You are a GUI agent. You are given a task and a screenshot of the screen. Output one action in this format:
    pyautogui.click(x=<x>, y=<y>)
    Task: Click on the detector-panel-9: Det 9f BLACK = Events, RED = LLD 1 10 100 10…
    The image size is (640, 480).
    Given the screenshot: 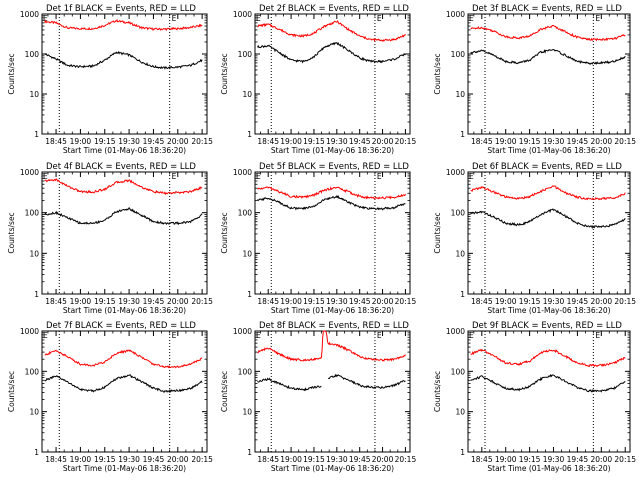 What is the action you would take?
    pyautogui.click(x=534, y=397)
    